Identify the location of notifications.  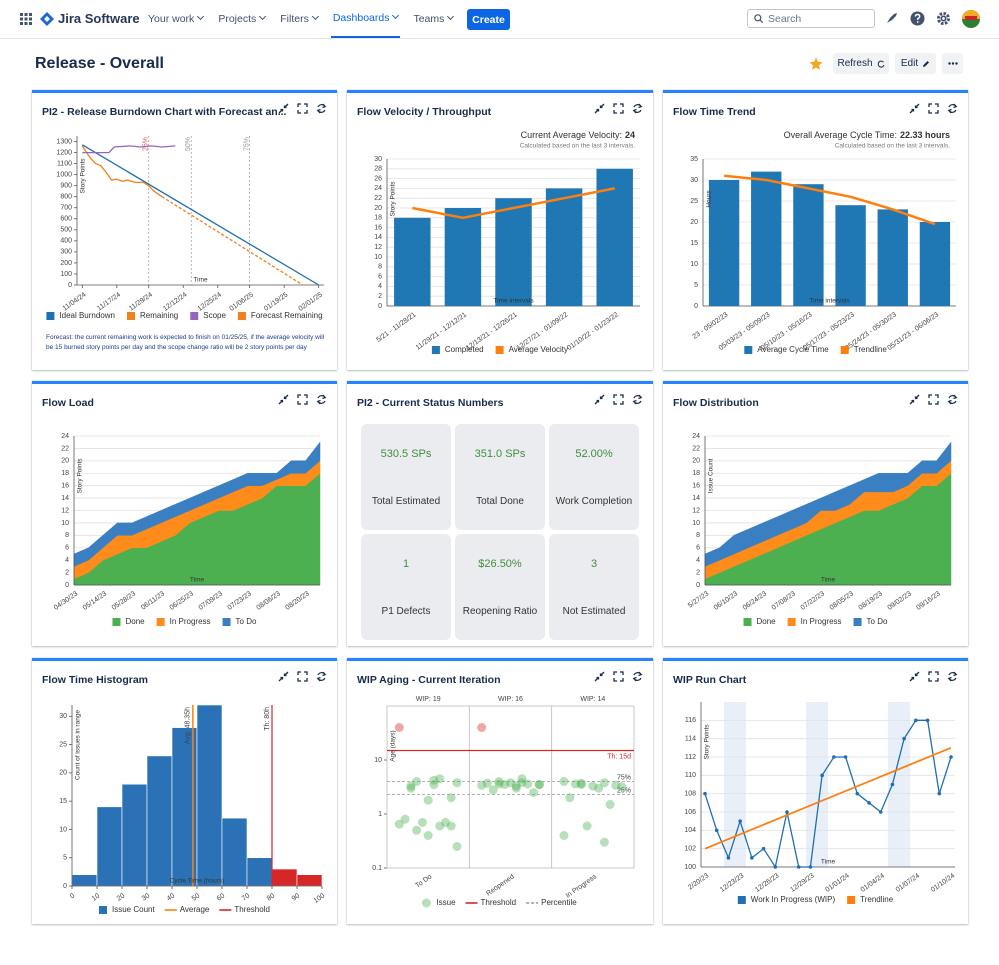
(892, 18).